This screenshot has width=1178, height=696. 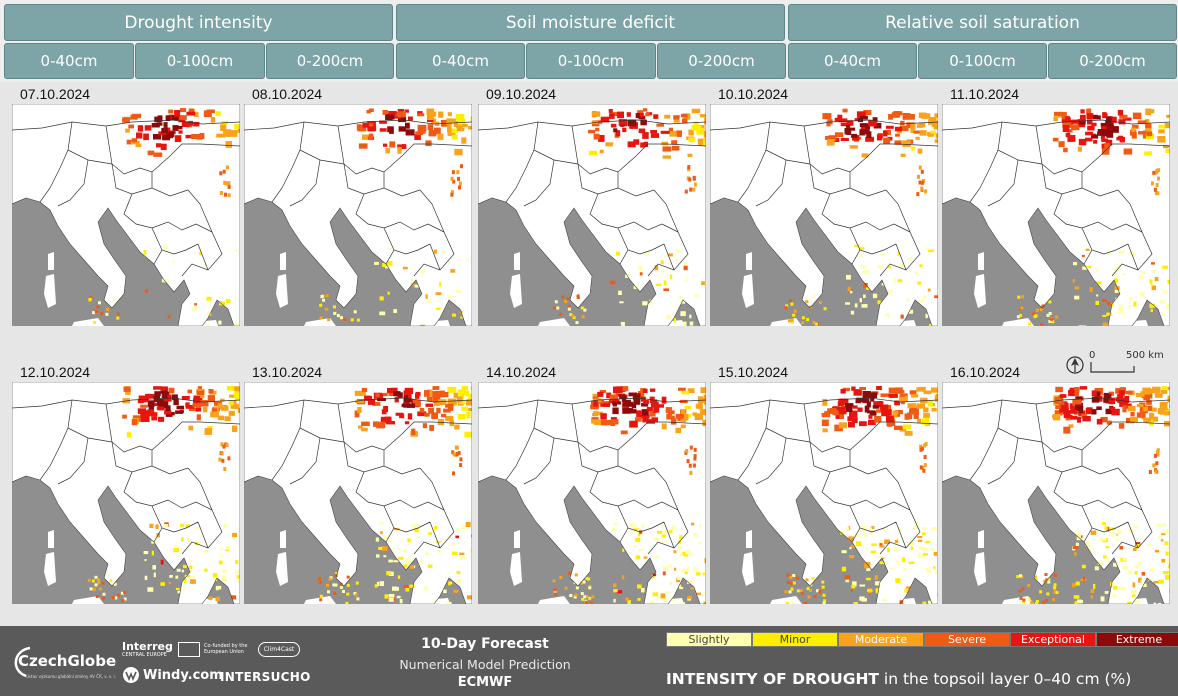 What do you see at coordinates (265, 677) in the screenshot?
I see `intersucho-logo: INTERSUCHO` at bounding box center [265, 677].